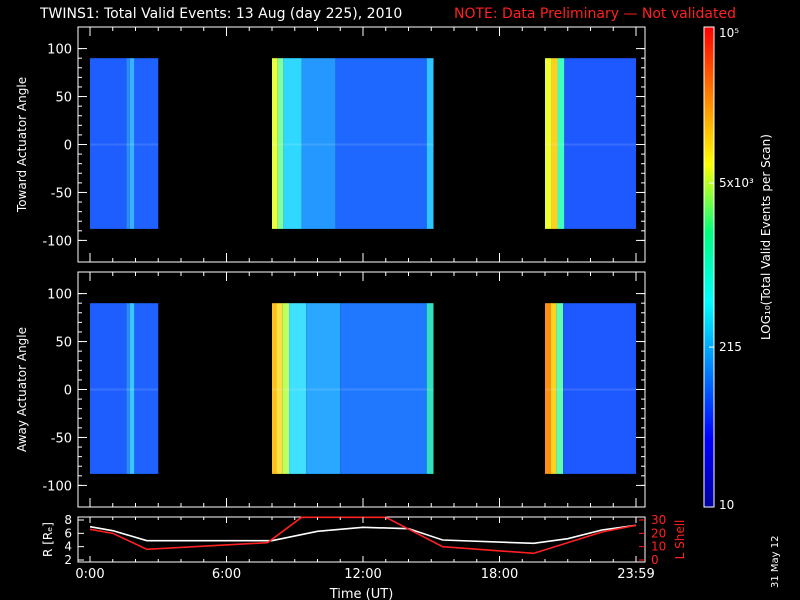 The width and height of the screenshot is (800, 600). What do you see at coordinates (226, 574) in the screenshot?
I see `x-tick-label: 6:00` at bounding box center [226, 574].